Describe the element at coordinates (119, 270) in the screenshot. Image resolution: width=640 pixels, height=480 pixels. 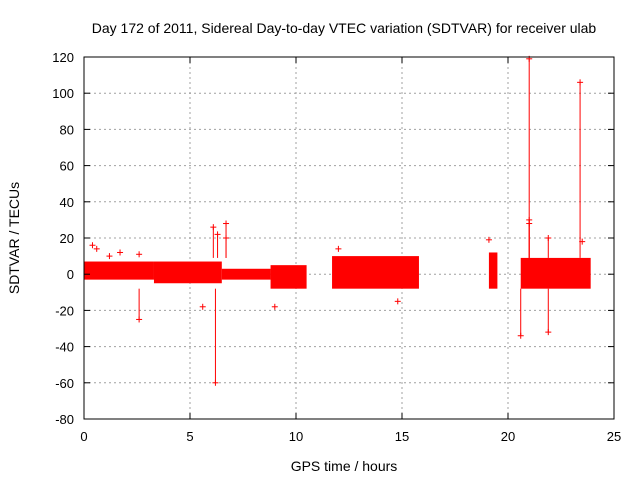
I see `data-band-seg1` at that location.